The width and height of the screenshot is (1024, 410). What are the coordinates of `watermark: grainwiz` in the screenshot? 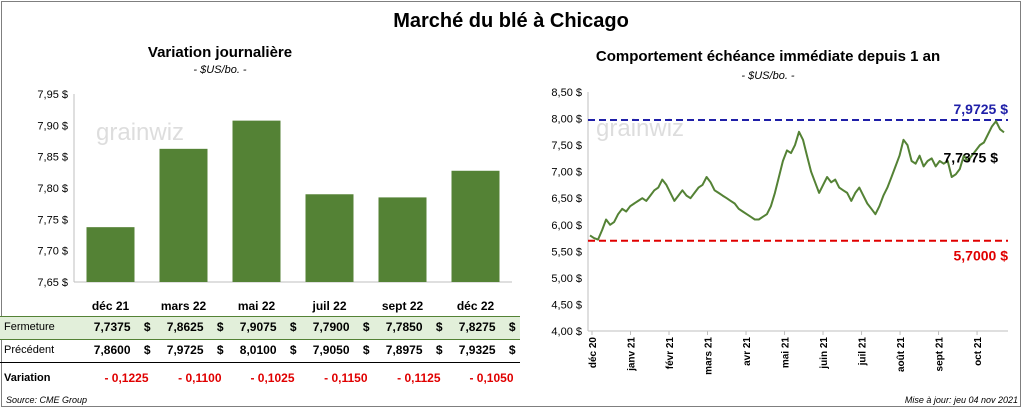 It's located at (140, 132).